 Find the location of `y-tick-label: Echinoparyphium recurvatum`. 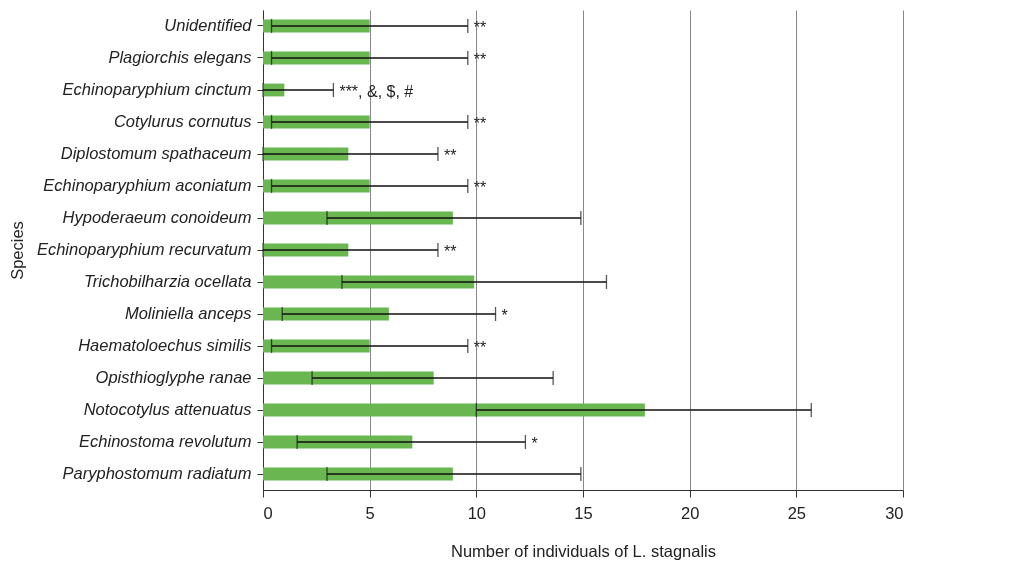

y-tick-label: Echinoparyphium recurvatum is located at coordinates (144, 249).